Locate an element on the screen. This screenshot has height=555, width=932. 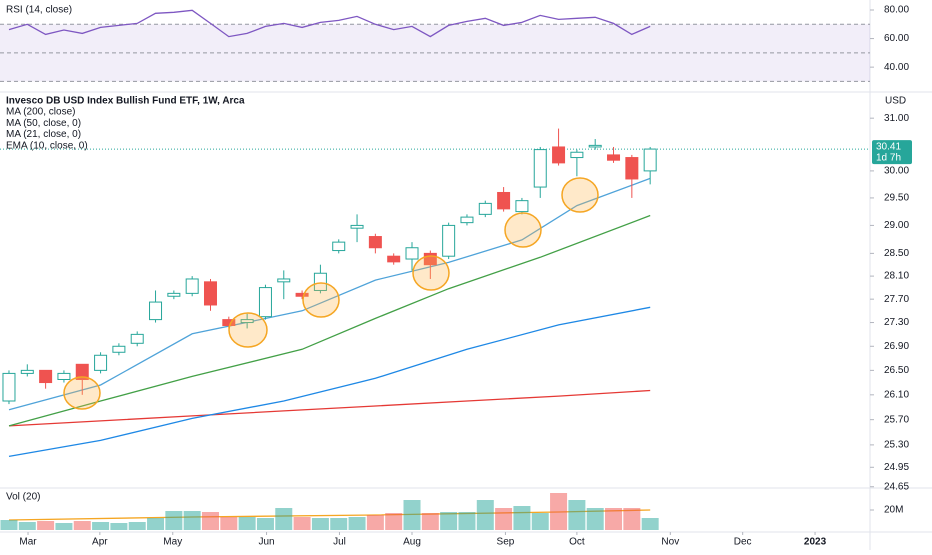
y-axis-label: USD is located at coordinates (895, 101).